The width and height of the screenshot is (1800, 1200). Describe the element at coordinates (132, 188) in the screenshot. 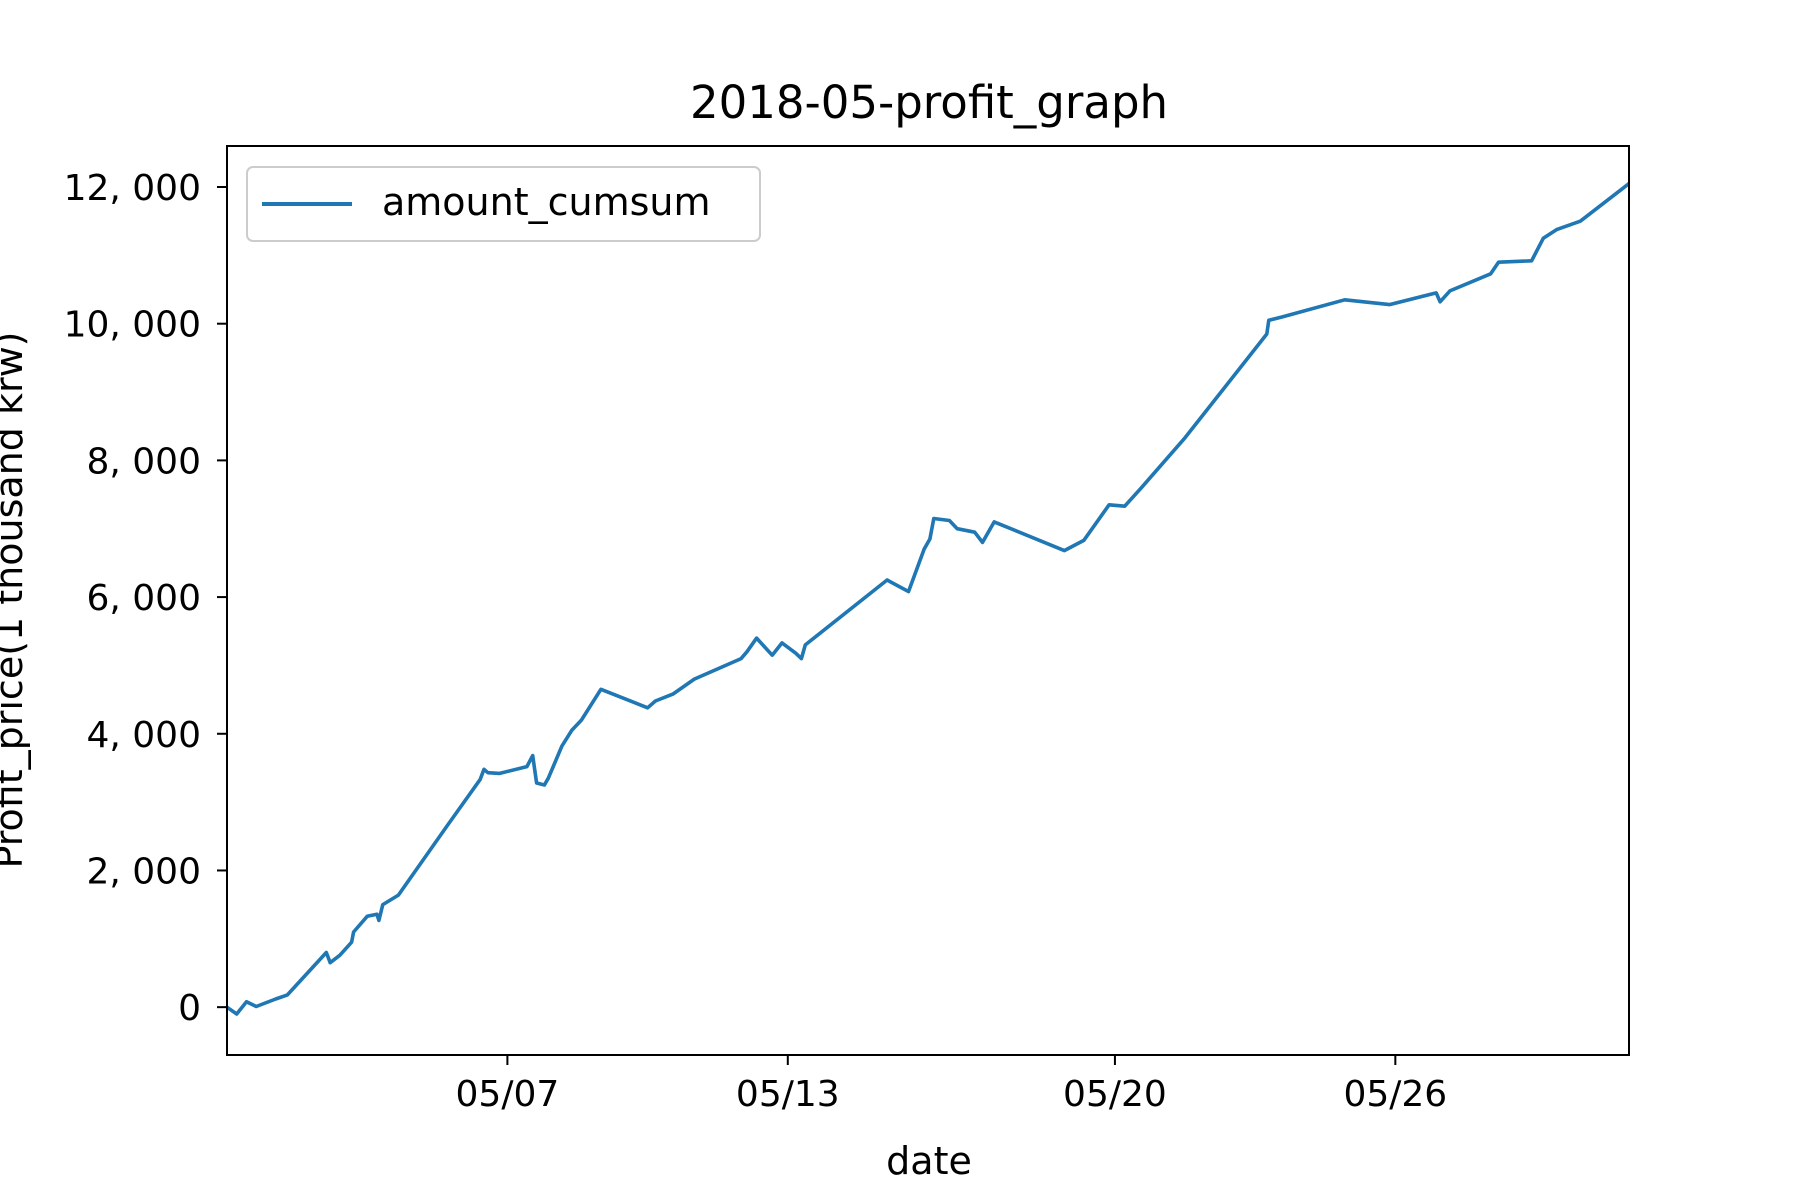

I see `y-tick-label: 12, 000` at that location.